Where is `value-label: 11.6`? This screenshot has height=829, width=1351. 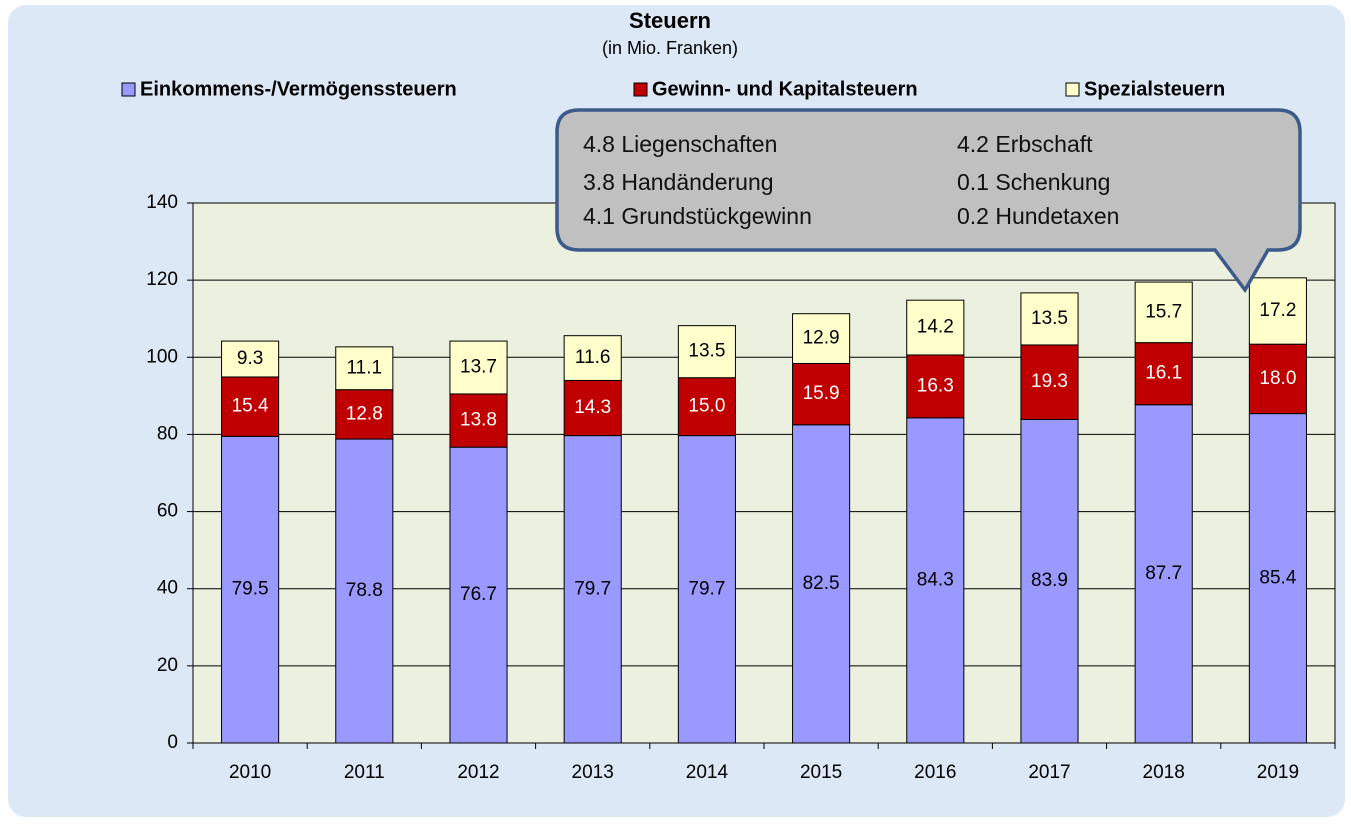
value-label: 11.6 is located at coordinates (593, 357).